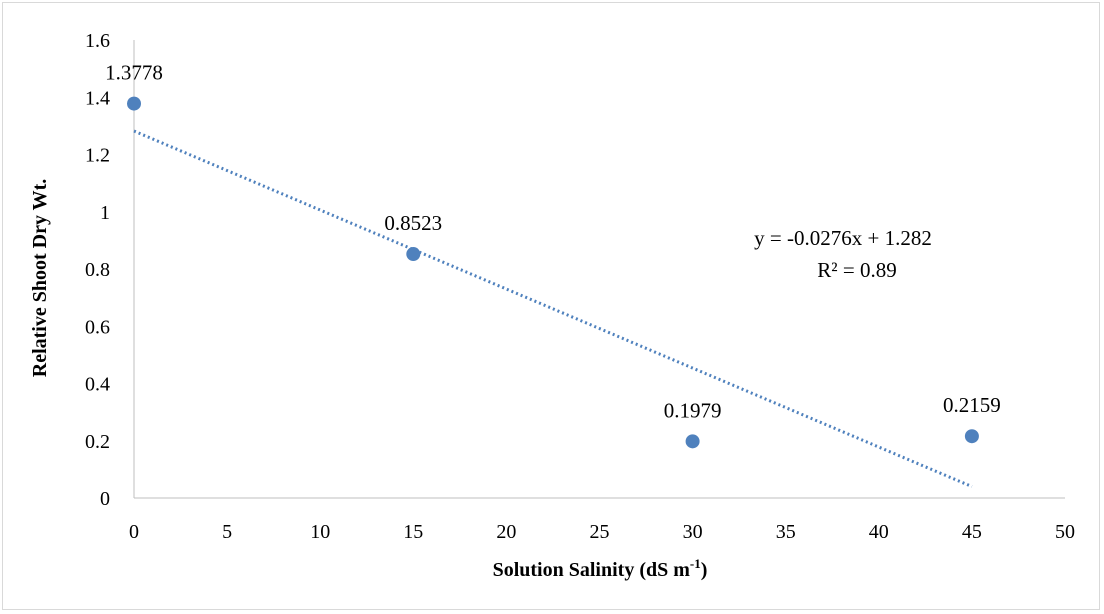  What do you see at coordinates (40, 278) in the screenshot?
I see `y-axis-title: Relative Shoot Dry Wt.` at bounding box center [40, 278].